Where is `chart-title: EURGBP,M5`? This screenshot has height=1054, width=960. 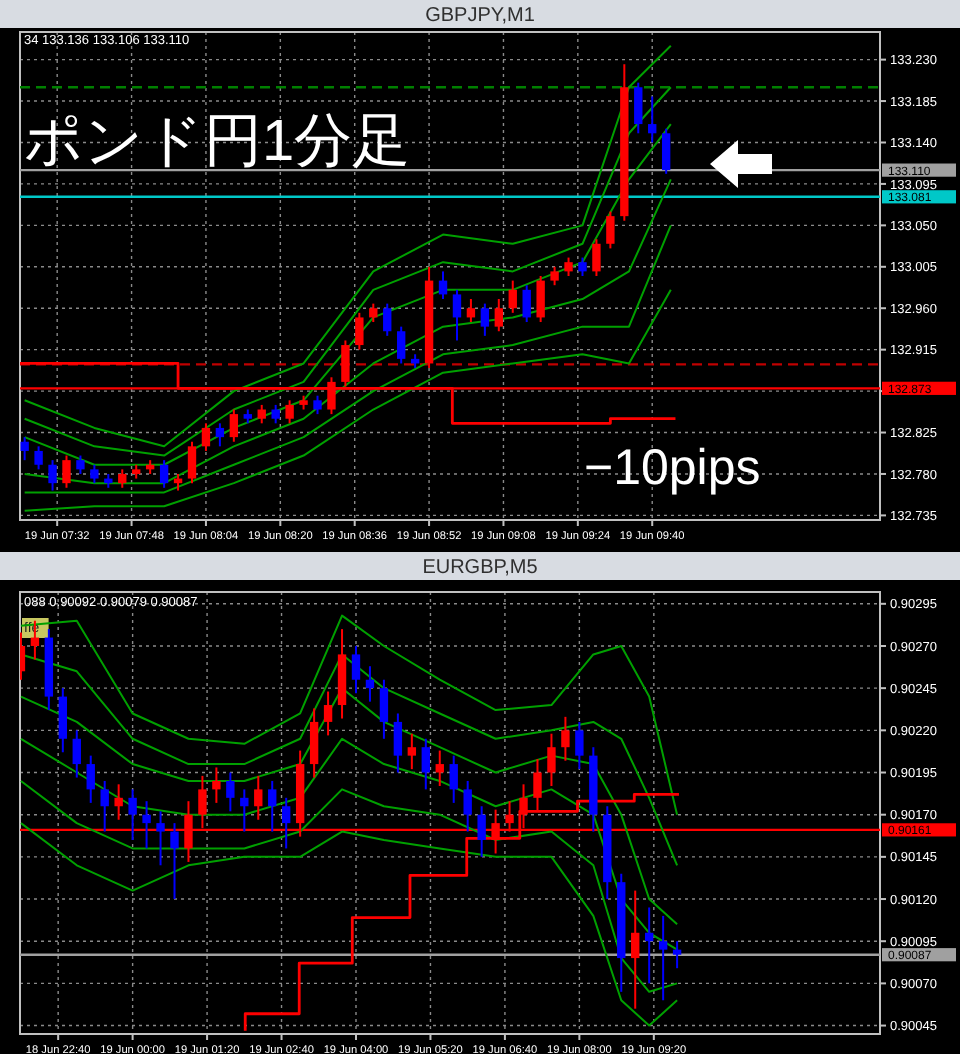
chart-title: EURGBP,M5 is located at coordinates (480, 568).